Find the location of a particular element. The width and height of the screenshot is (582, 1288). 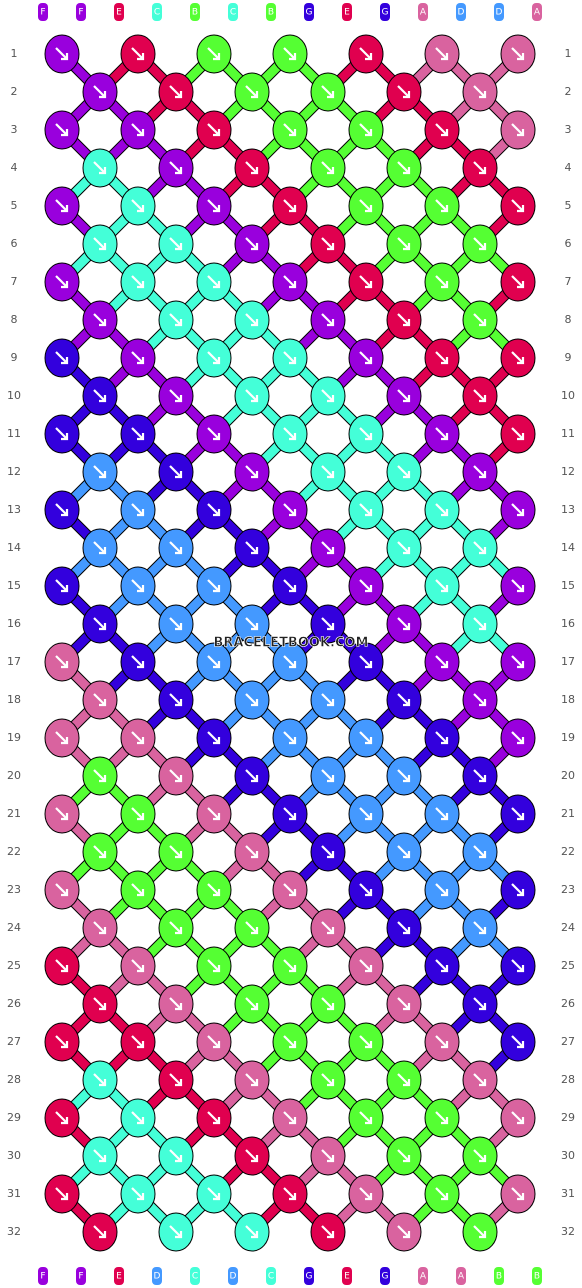

row-number: 13 is located at coordinates (568, 509).